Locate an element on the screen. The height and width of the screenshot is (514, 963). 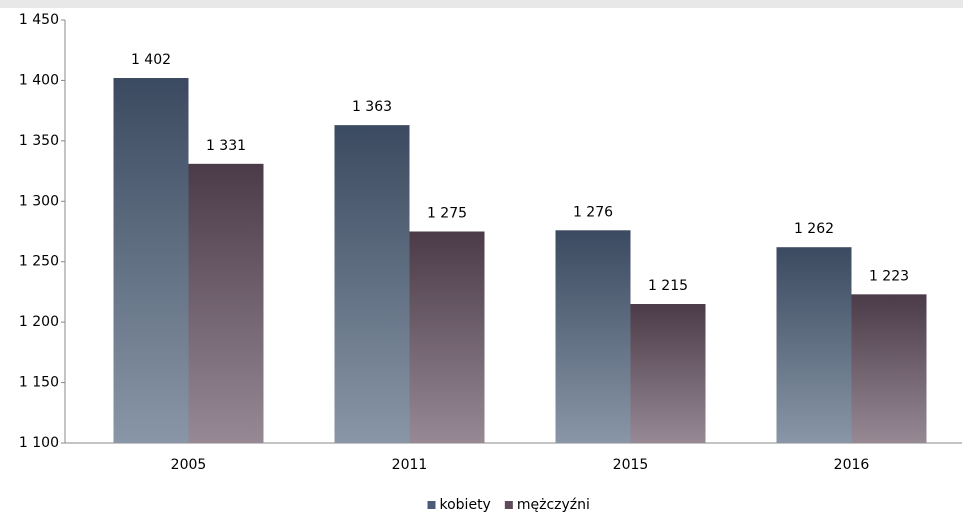
x-tick-label: 2016 is located at coordinates (852, 465).